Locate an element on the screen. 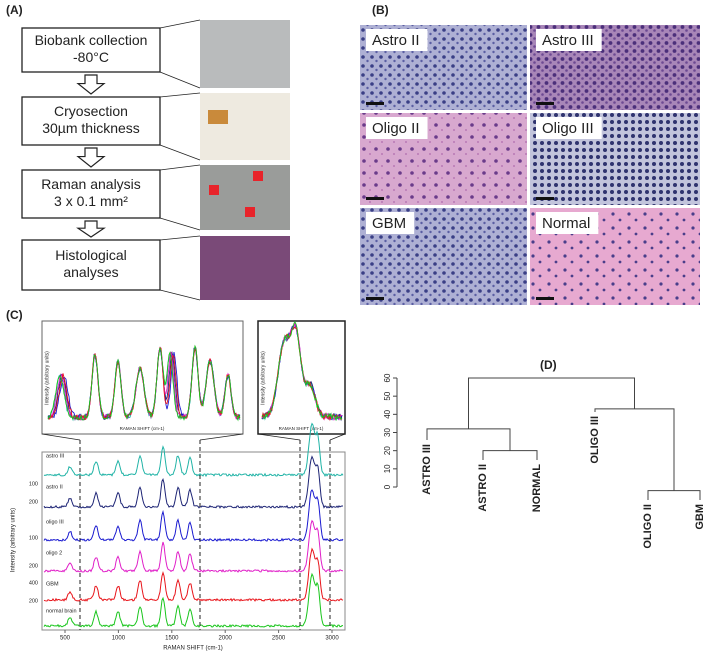 The width and height of the screenshot is (709, 658). leaf-label: OLIGO III is located at coordinates (595, 440).